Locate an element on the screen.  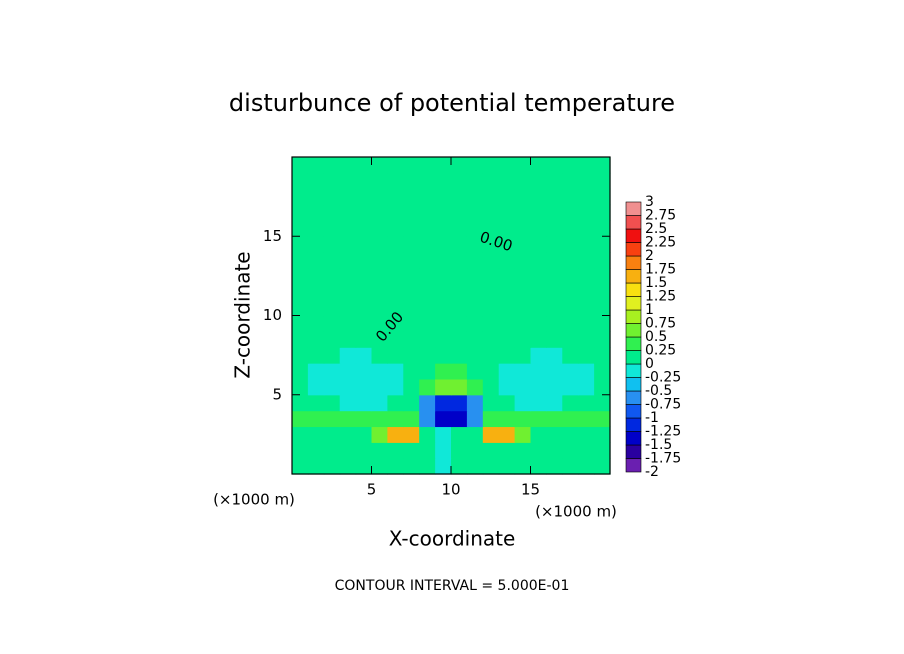
y-tick-label: 5 is located at coordinates (277, 394).